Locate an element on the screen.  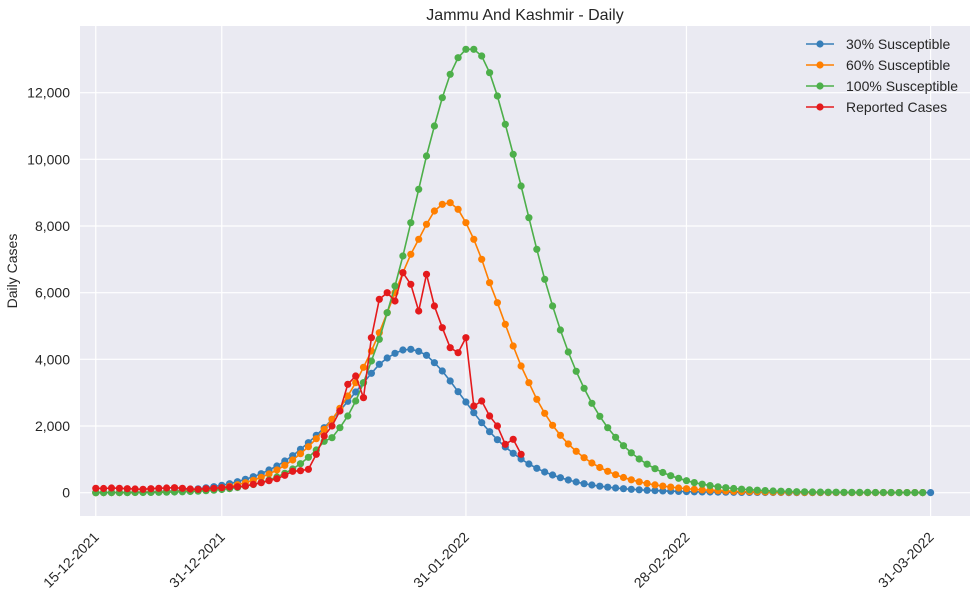
x-tick-label: 31-01-2022 is located at coordinates (441, 560).